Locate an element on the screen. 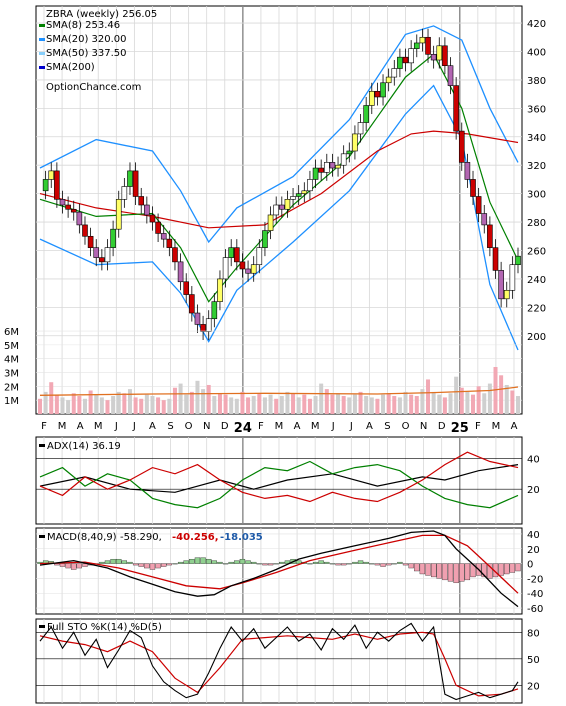 The height and width of the screenshot is (706, 566). macd-signal-value: -40.256, is located at coordinates (195, 537).